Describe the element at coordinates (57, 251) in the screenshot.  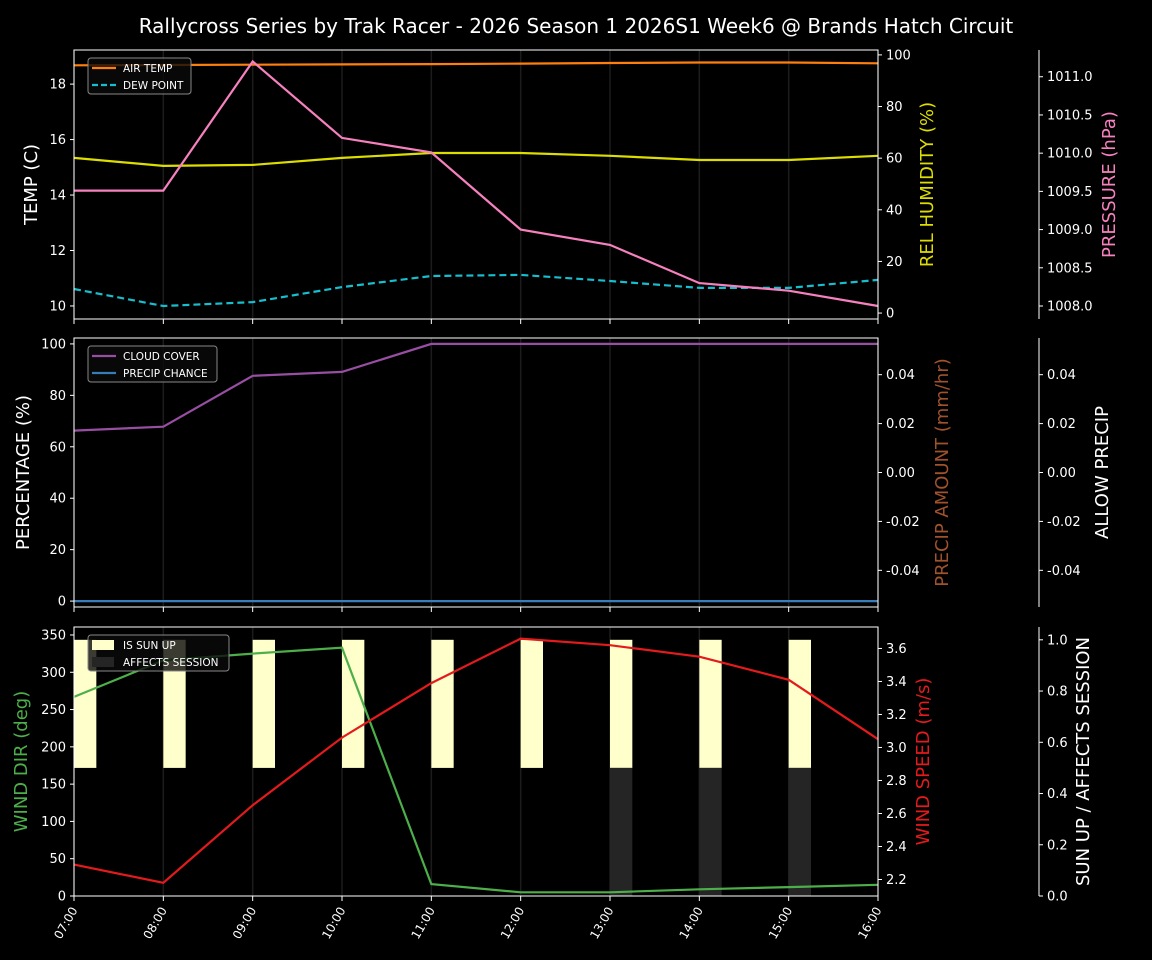
I see `y-tick-label: 12` at that location.